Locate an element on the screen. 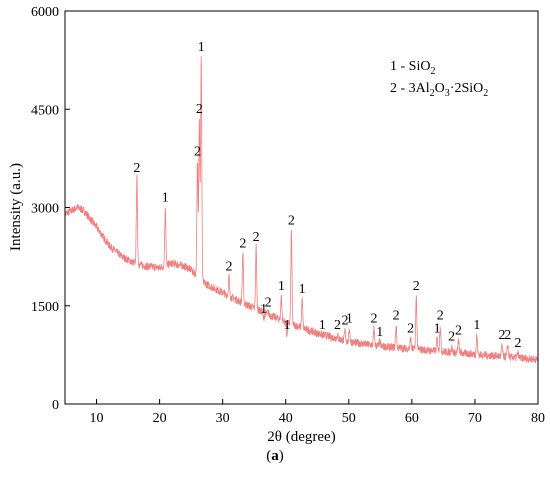  x-axis-label: 2θ (degree) is located at coordinates (301, 437).